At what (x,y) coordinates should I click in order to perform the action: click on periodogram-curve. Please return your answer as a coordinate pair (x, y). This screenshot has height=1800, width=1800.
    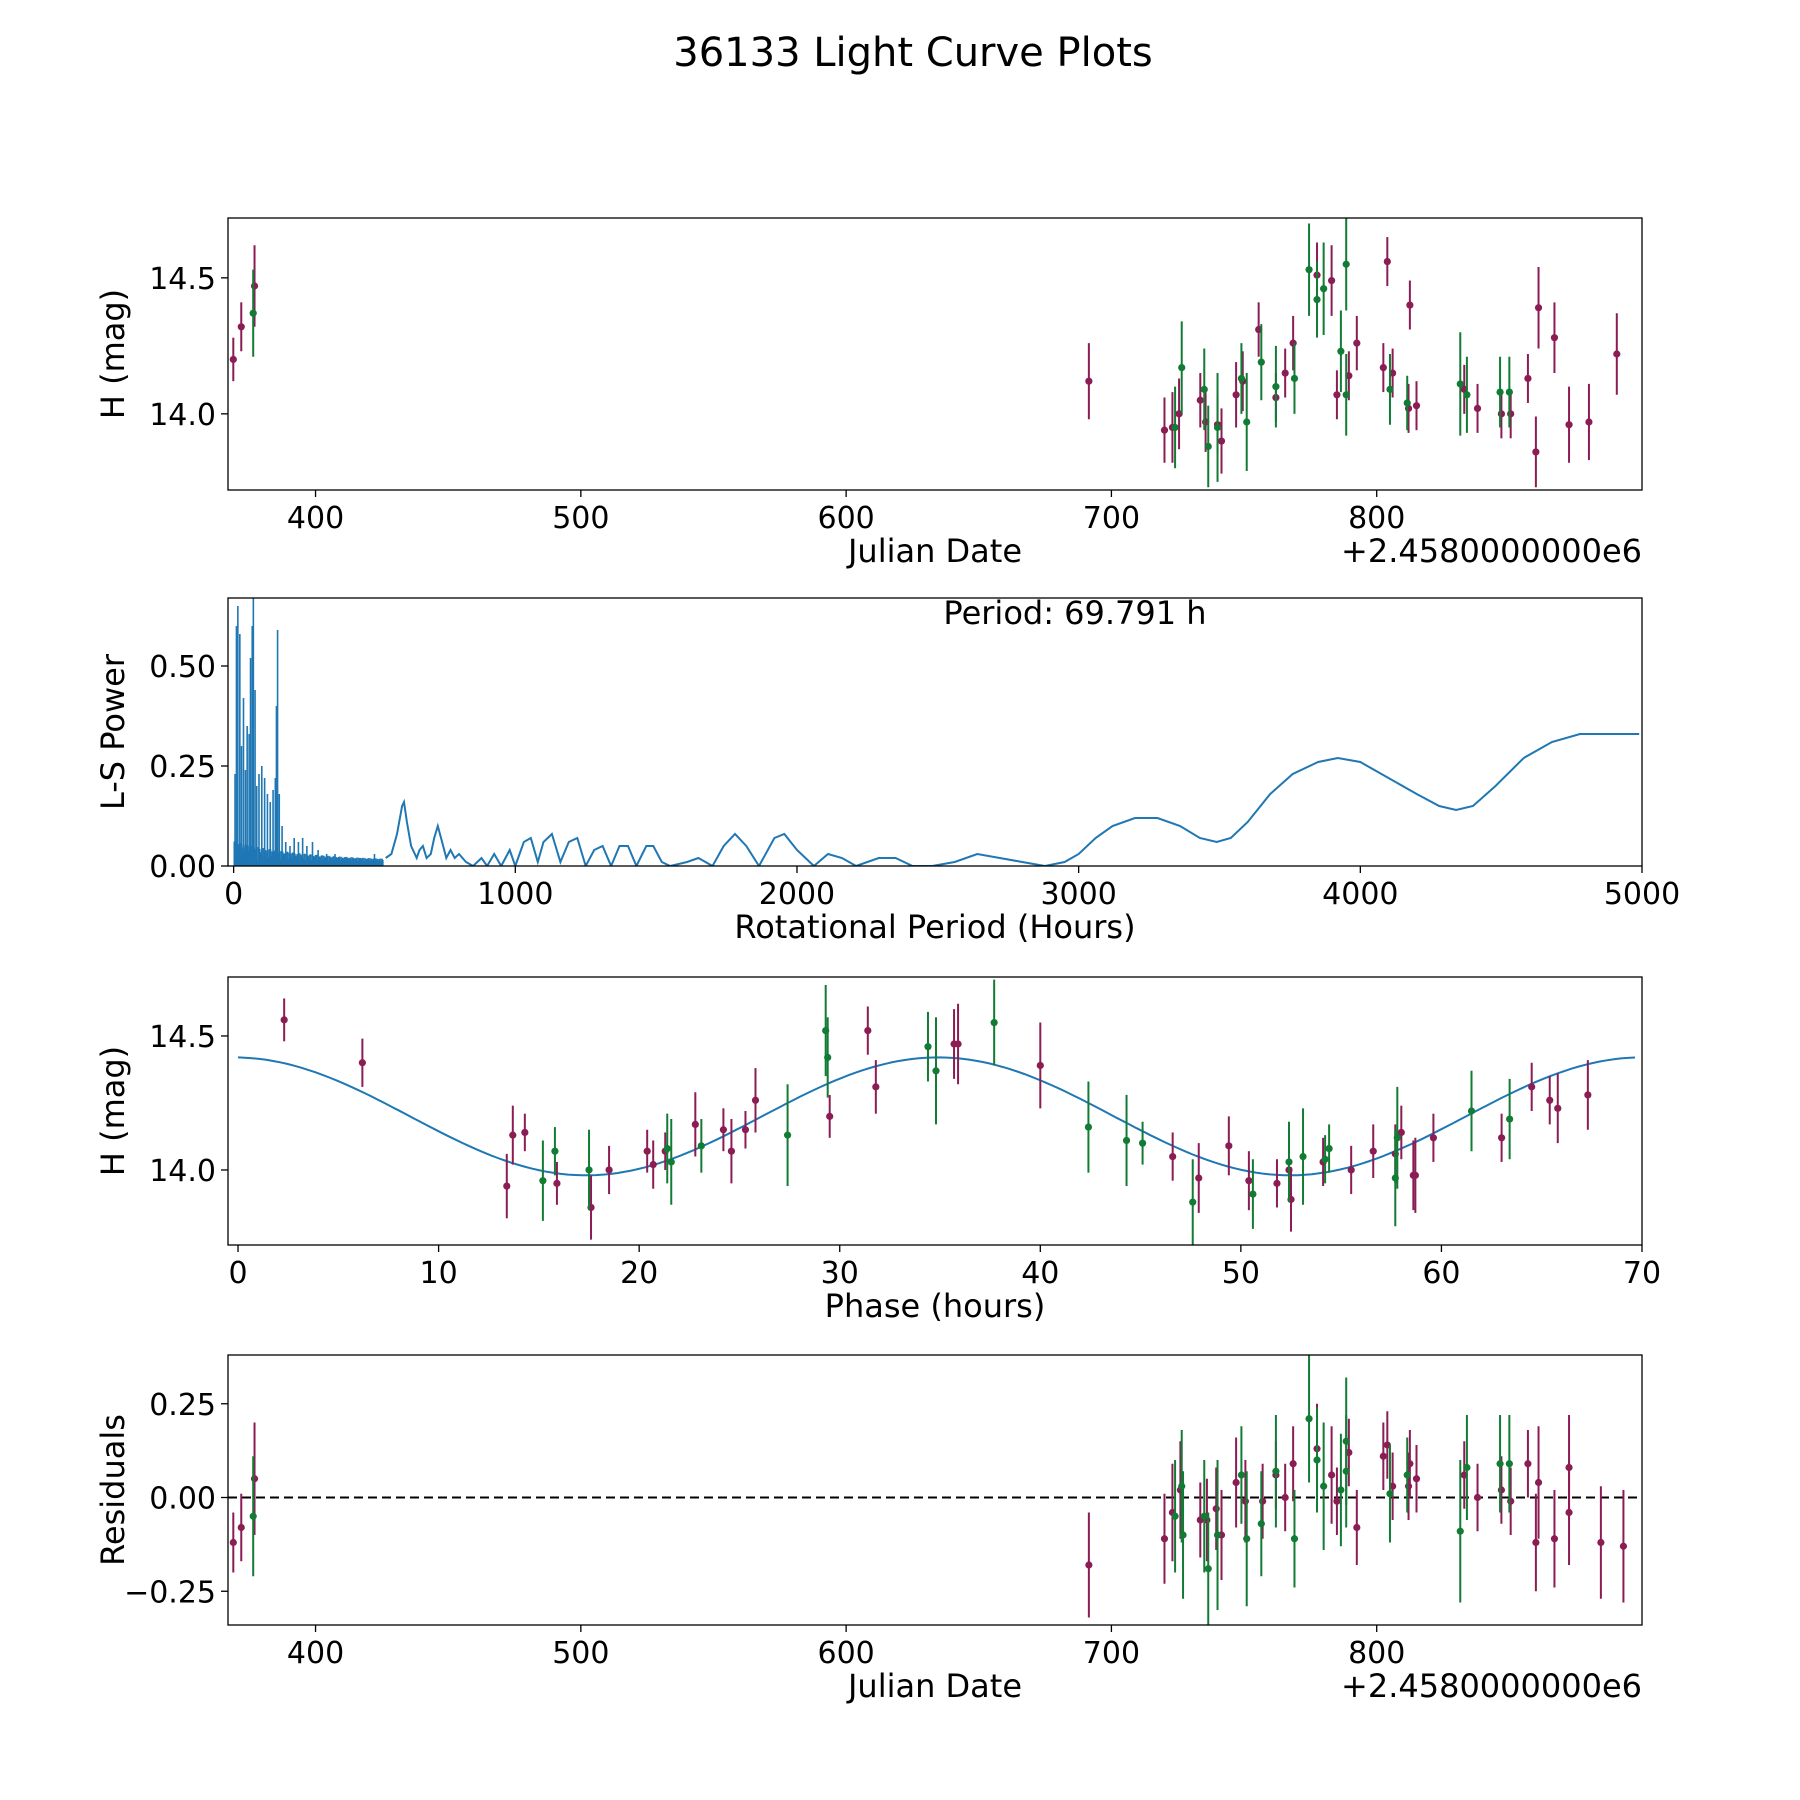
    Looking at the image, I should click on (1012, 799).